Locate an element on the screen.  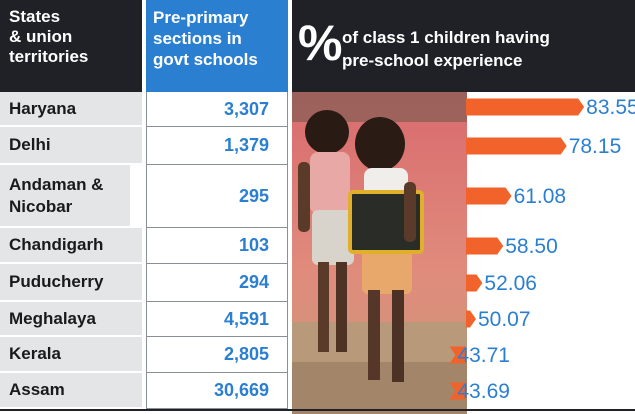
header-preprimary: Pre-primary sections in govt schools is located at coordinates (217, 46).